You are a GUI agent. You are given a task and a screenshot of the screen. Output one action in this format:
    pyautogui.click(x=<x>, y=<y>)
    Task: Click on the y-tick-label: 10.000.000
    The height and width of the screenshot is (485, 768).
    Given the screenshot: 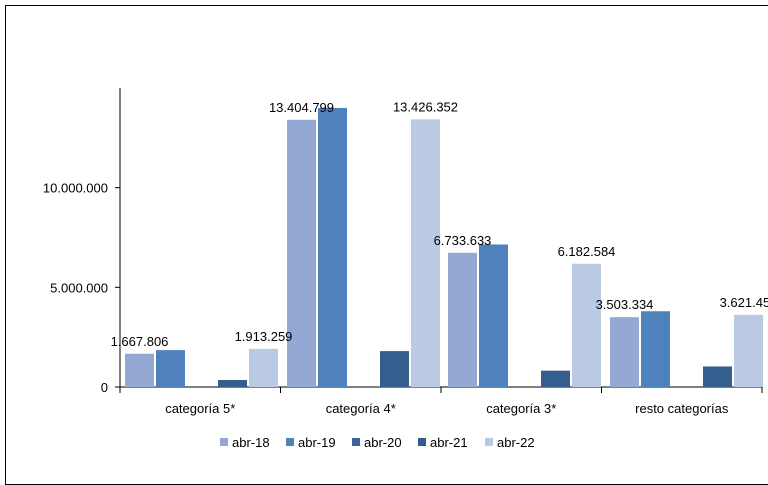 What is the action you would take?
    pyautogui.click(x=75, y=188)
    